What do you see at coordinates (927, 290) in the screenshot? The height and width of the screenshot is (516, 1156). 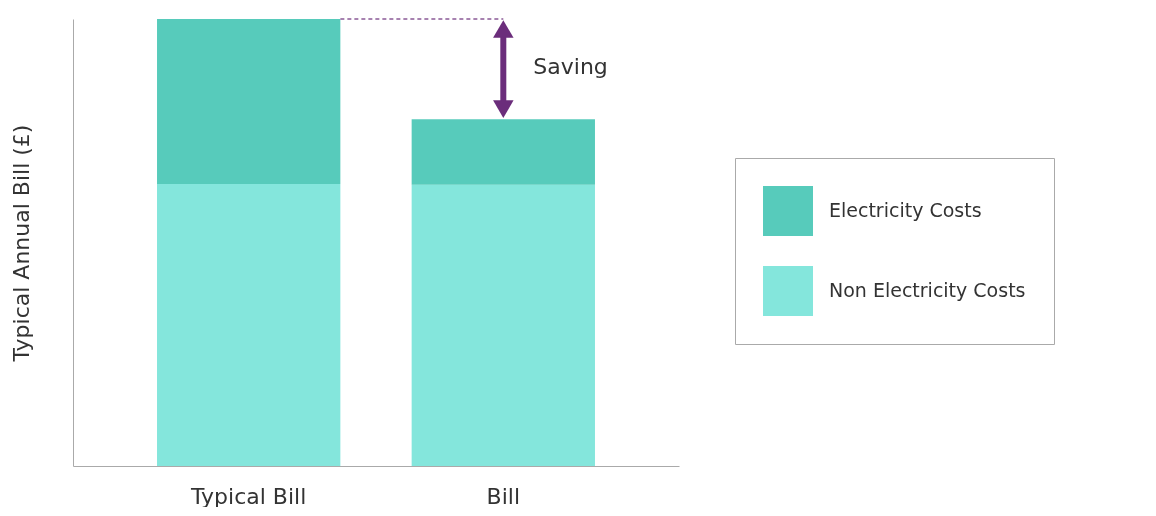 I see `text: Non Electricity Costs` at bounding box center [927, 290].